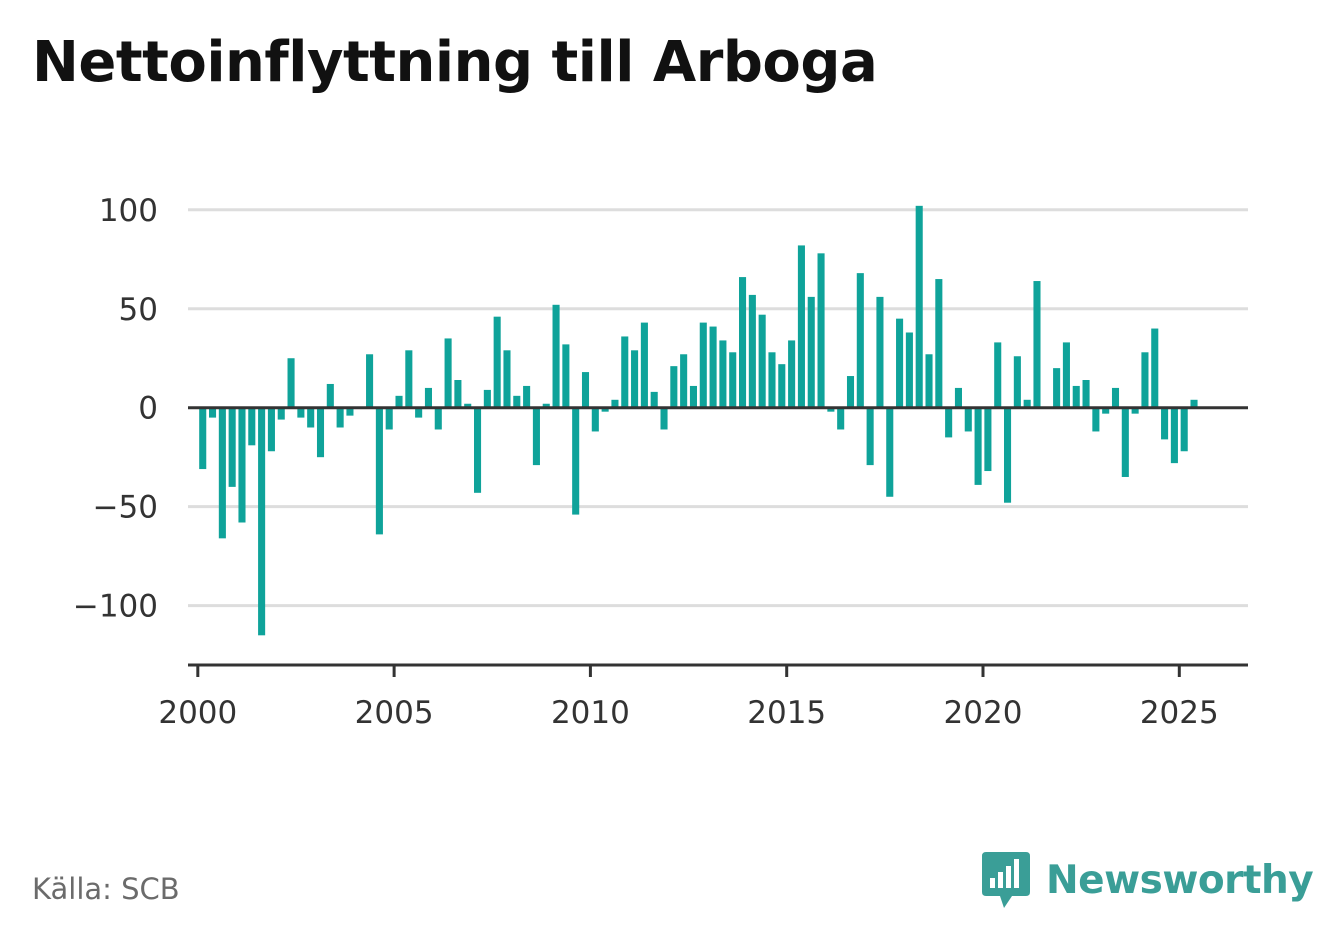 The width and height of the screenshot is (1322, 939). What do you see at coordinates (1006, 880) in the screenshot?
I see `newsworthy-logo-icon` at bounding box center [1006, 880].